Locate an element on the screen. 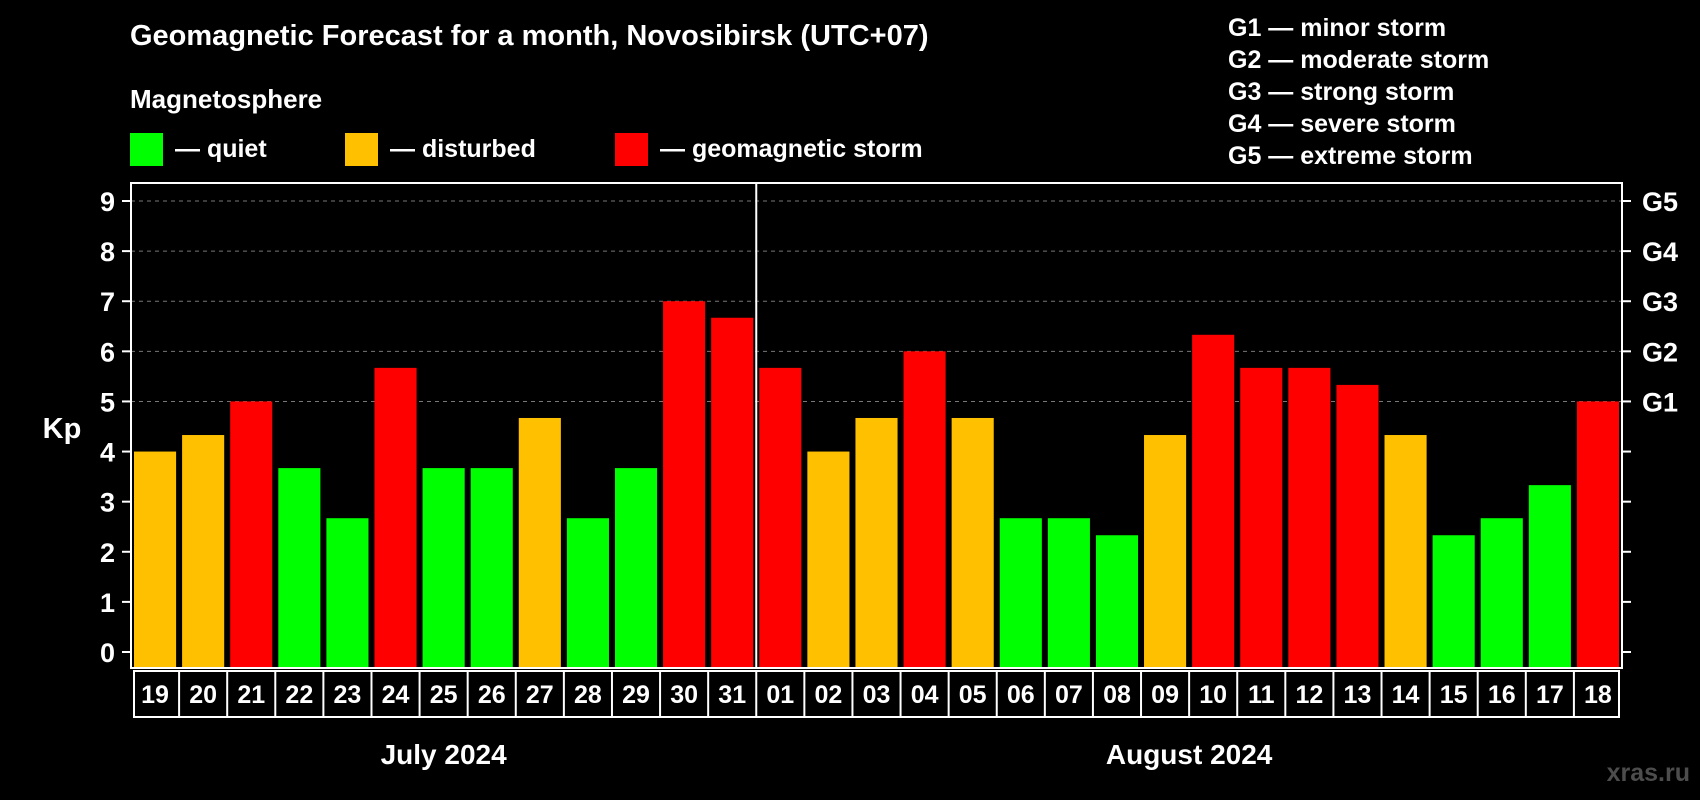 This screenshot has width=1700, height=800. day-label: 15 is located at coordinates (1454, 695).